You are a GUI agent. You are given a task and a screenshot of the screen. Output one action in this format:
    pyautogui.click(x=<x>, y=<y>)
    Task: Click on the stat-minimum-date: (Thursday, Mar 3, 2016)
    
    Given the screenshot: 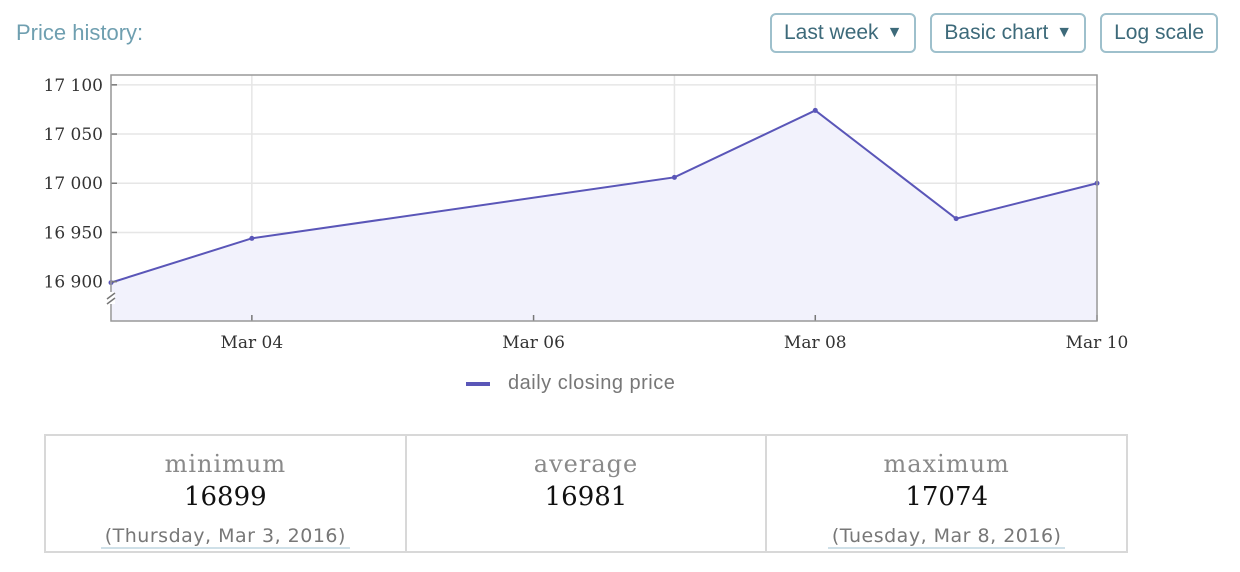 What is the action you would take?
    pyautogui.click(x=225, y=537)
    